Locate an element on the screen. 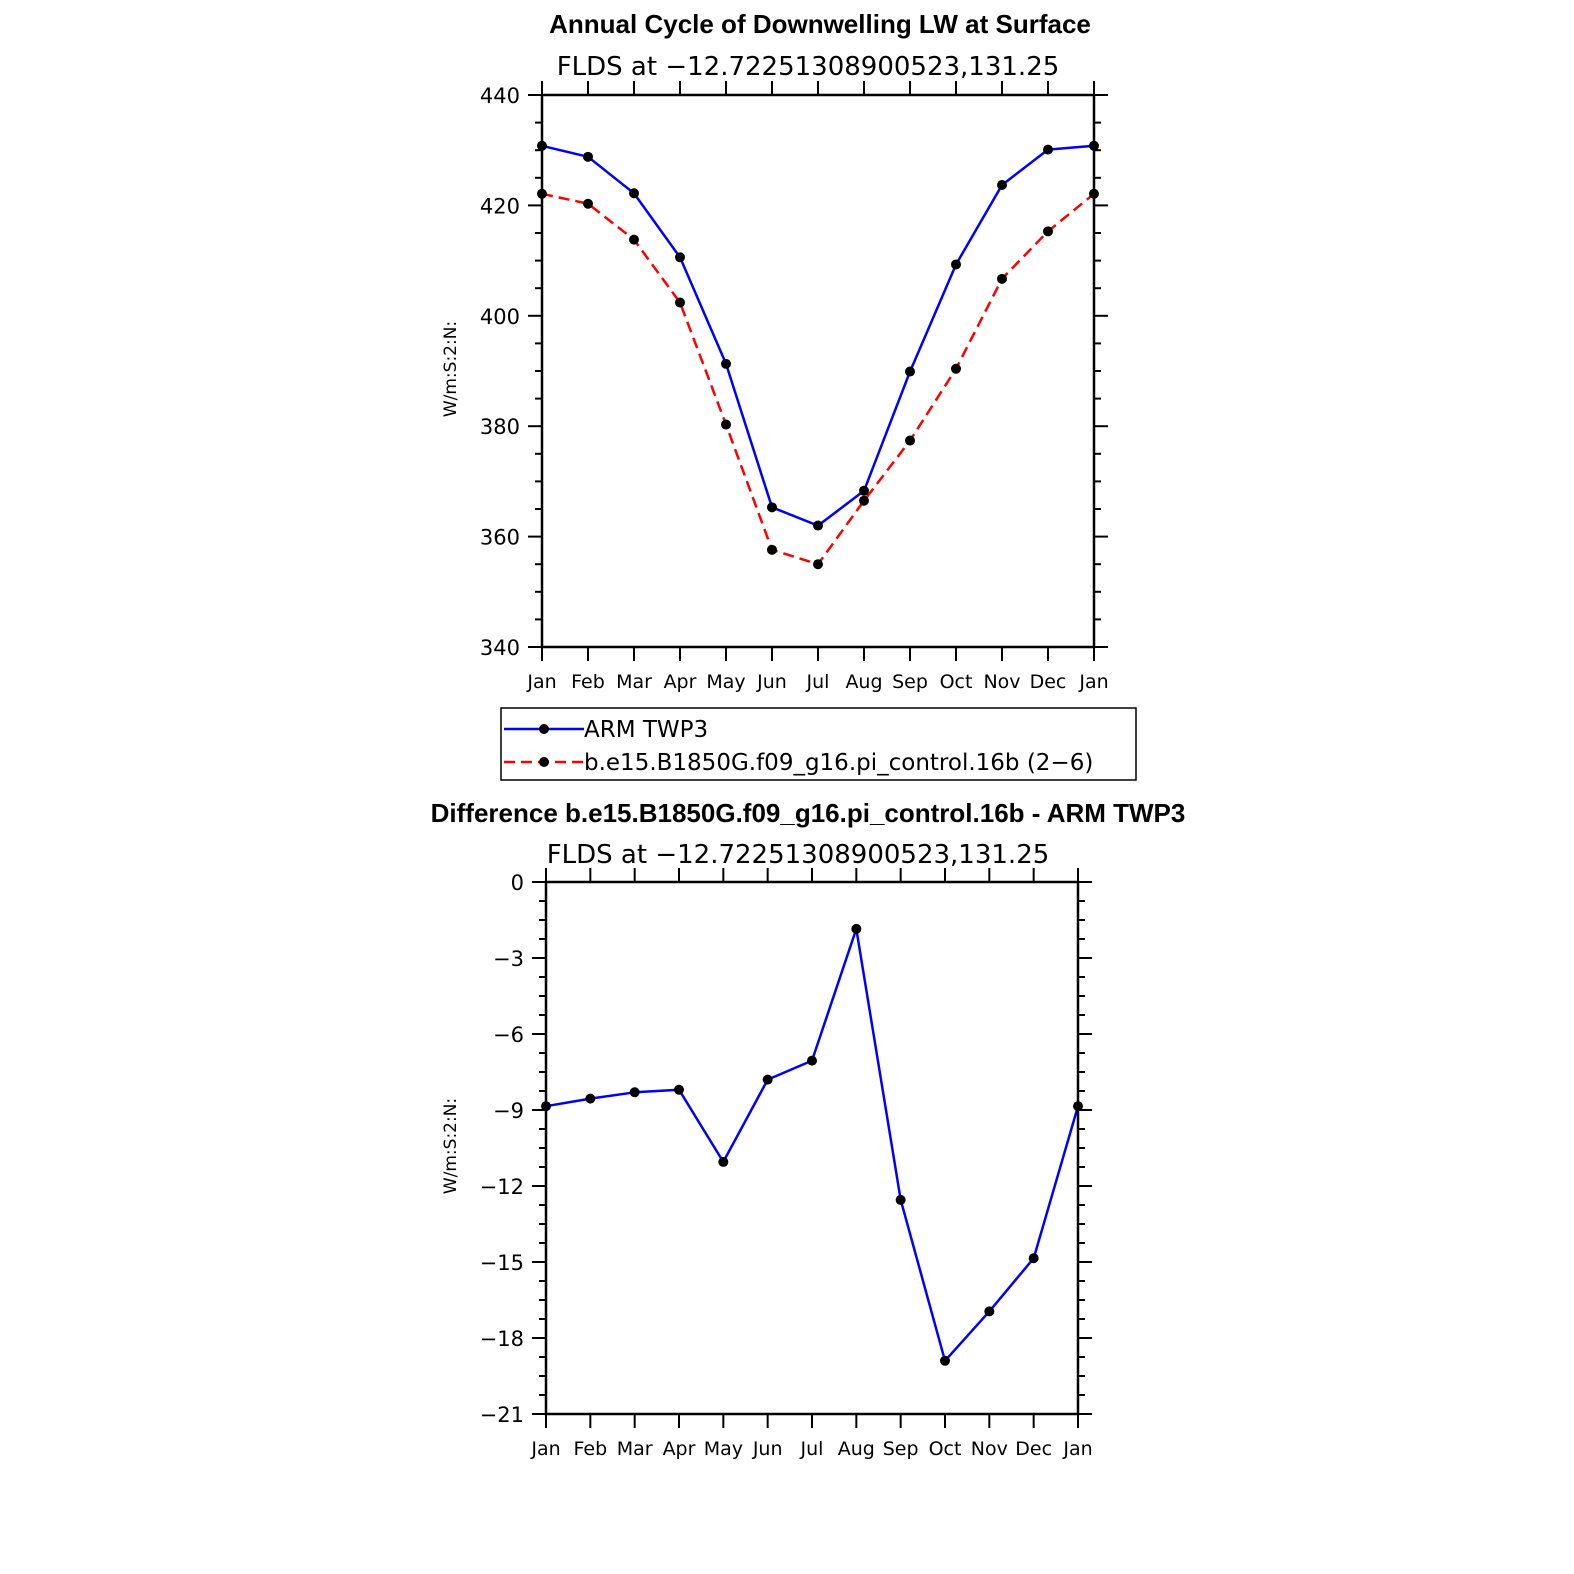 The width and height of the screenshot is (1574, 1574). legend-marker-arm-twp3 is located at coordinates (544, 729).